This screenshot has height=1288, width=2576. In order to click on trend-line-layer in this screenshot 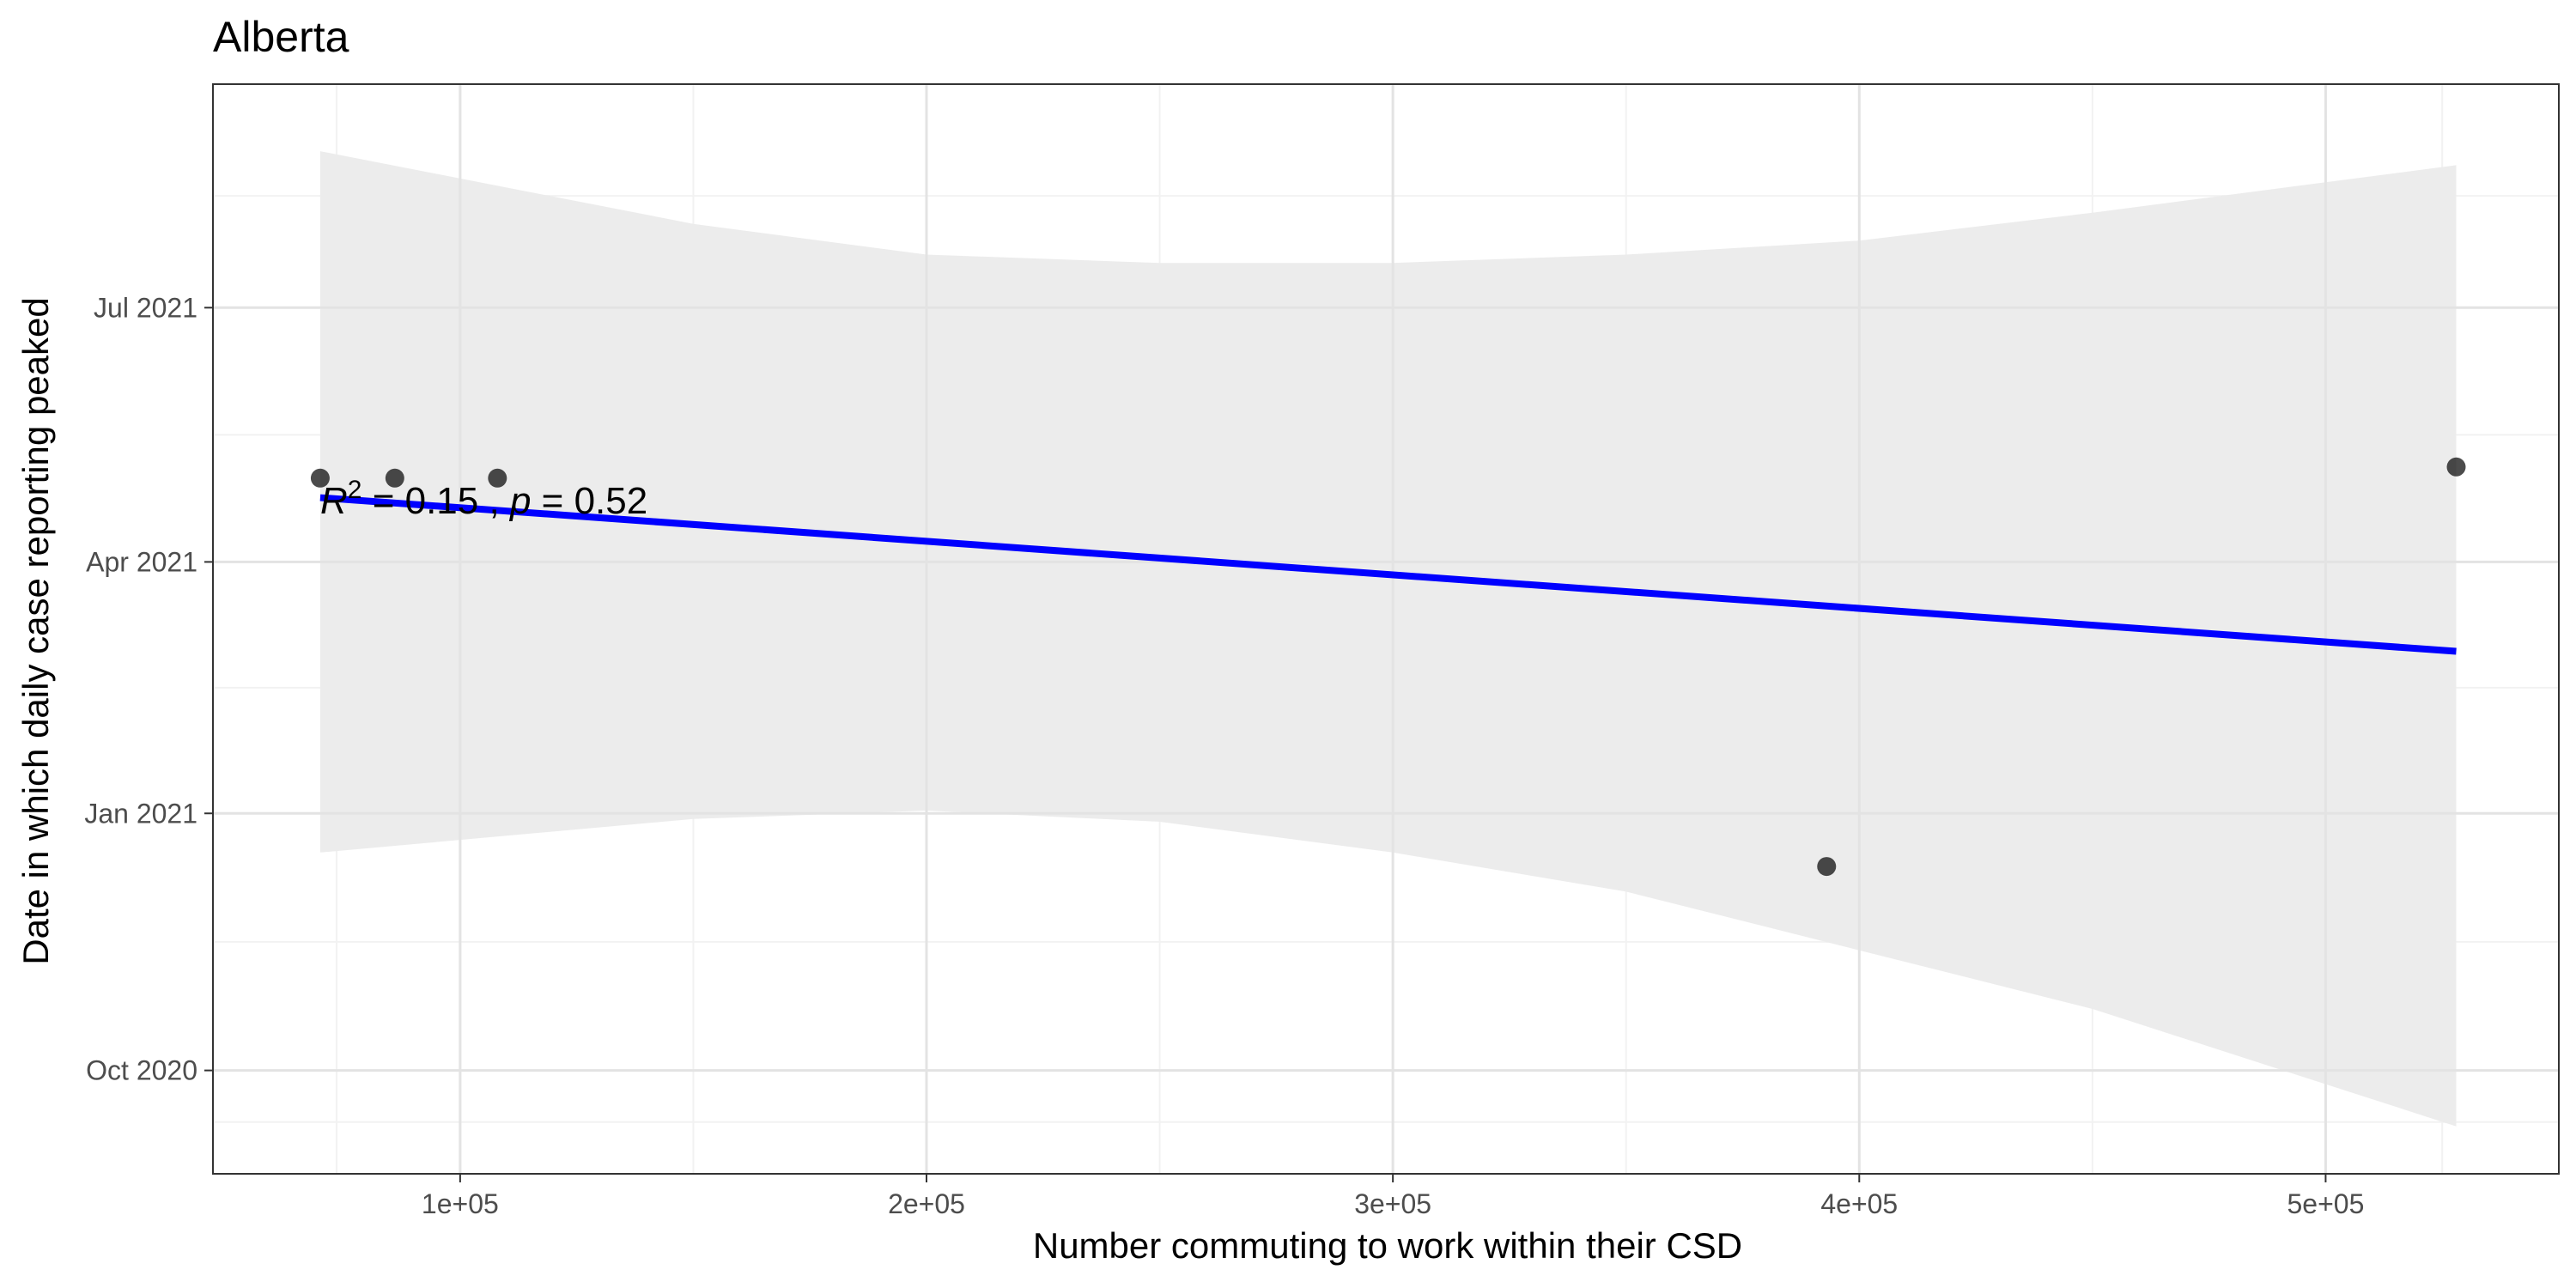, I will do `click(1388, 574)`.